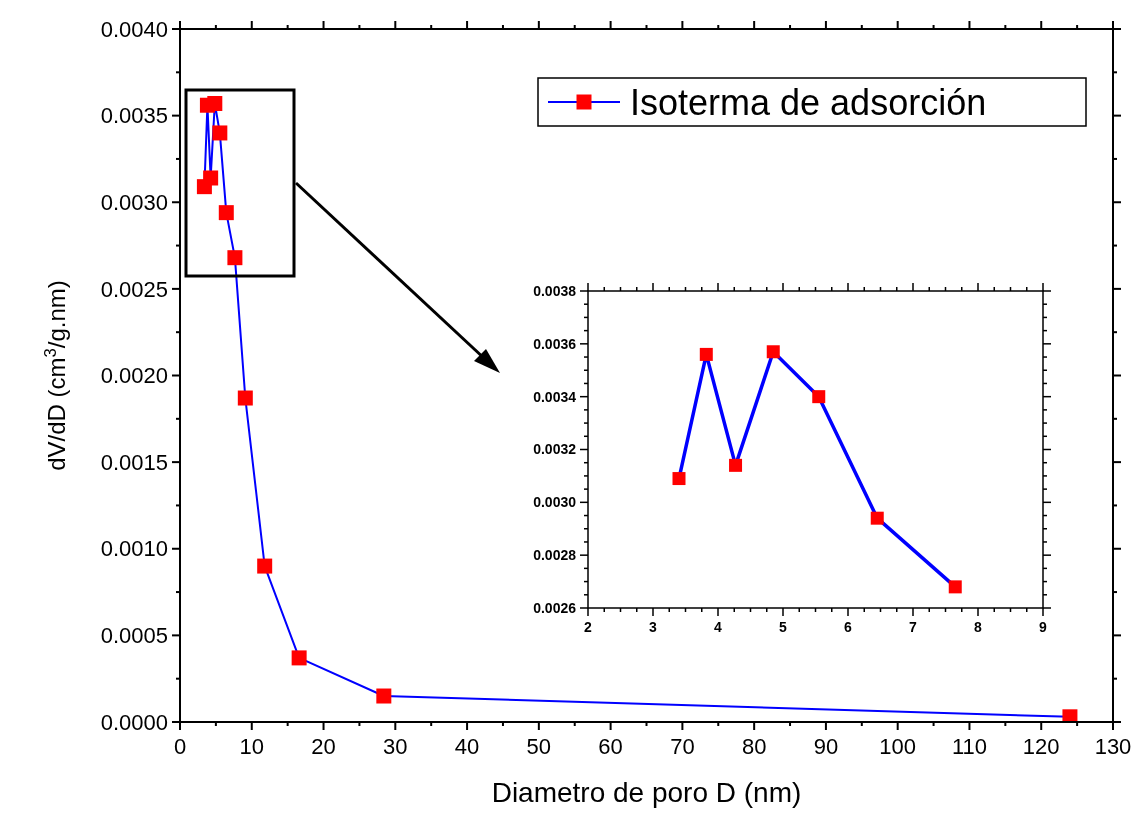  I want to click on x-tick-label: 130, so click(1113, 746).